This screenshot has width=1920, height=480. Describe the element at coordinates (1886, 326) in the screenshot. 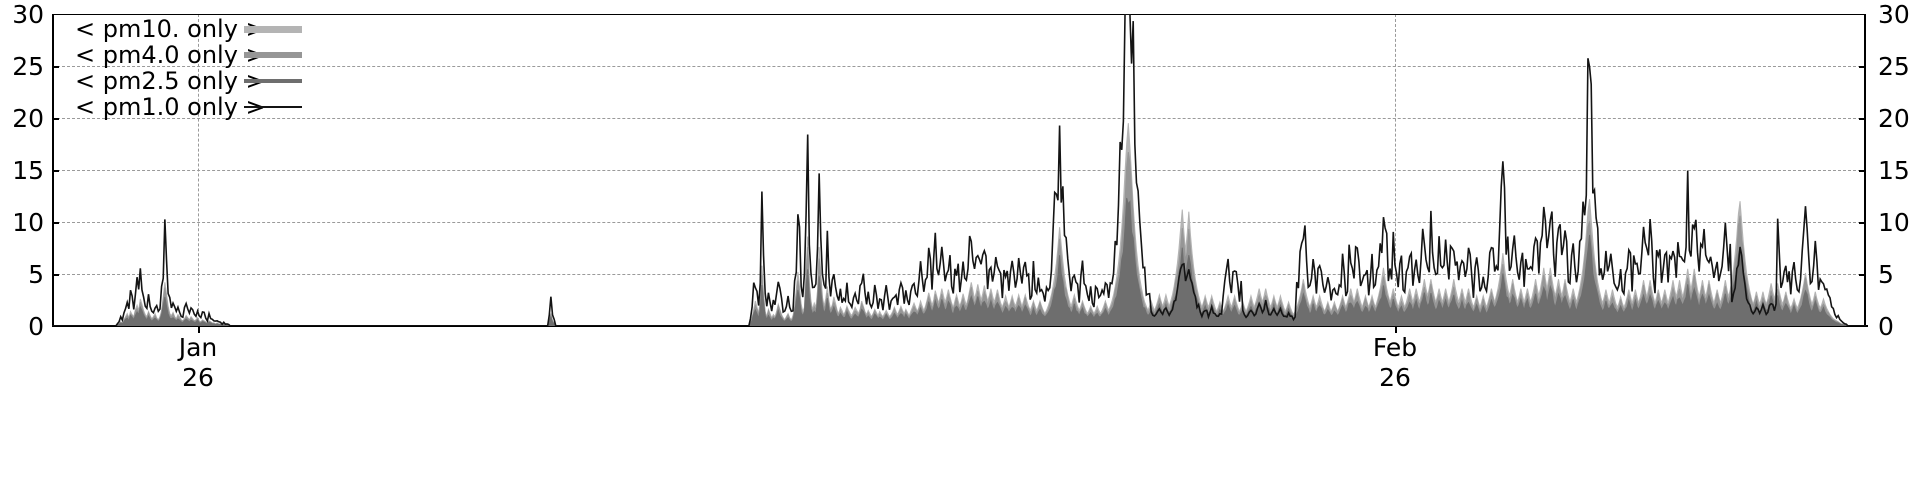

I see `y-axis-label-right-0: 0` at that location.